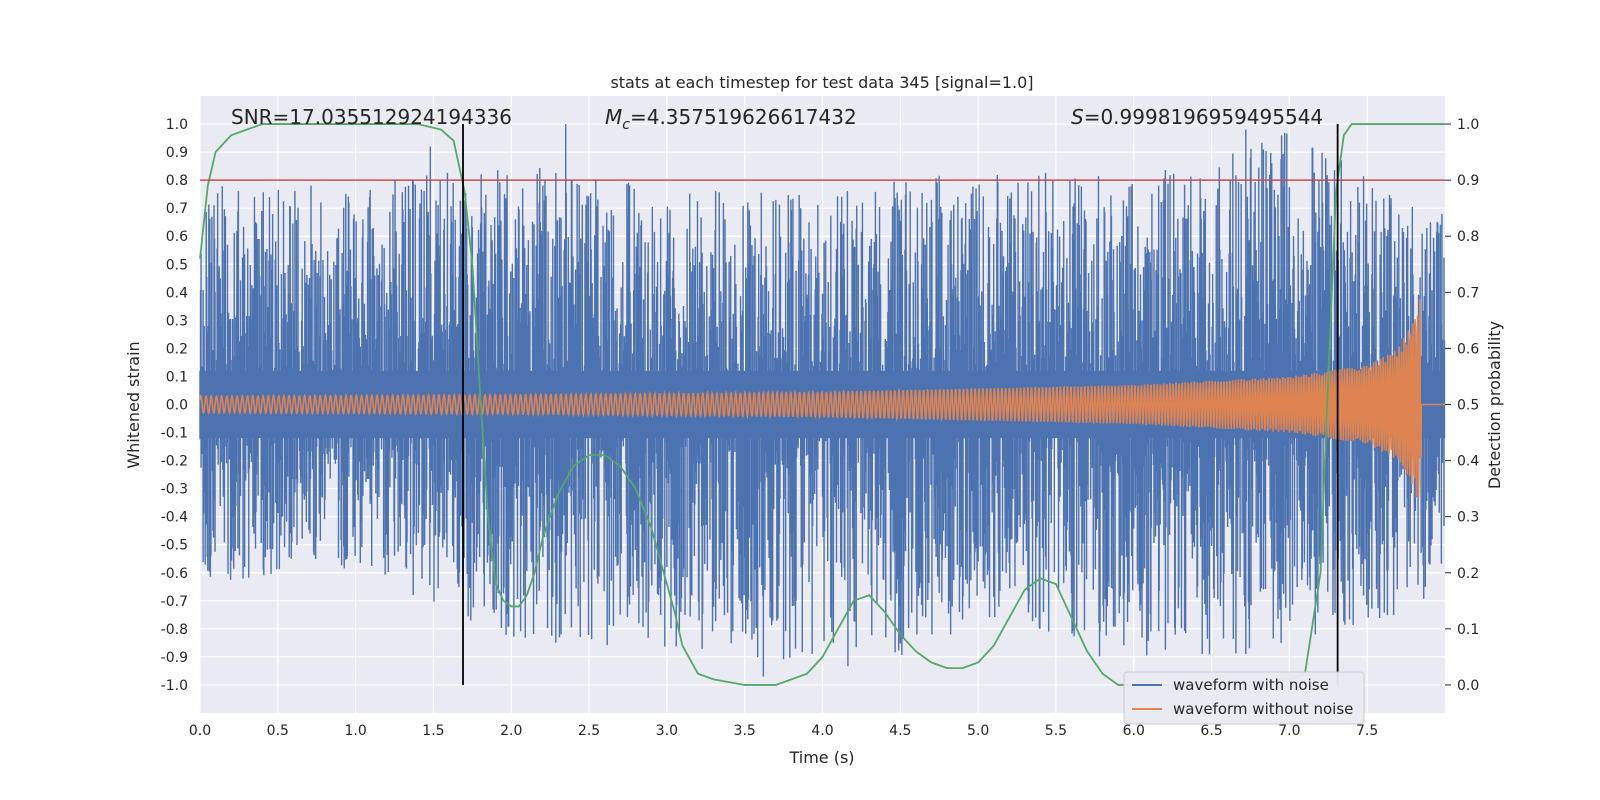  I want to click on y-tick-label: 0.6, so click(177, 237).